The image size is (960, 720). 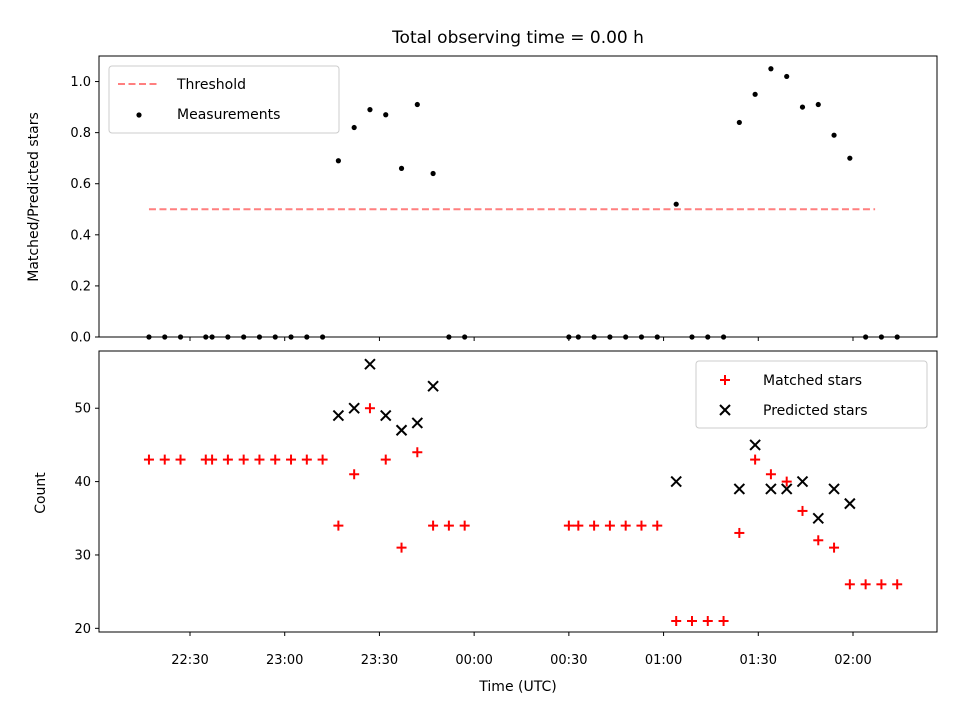 What do you see at coordinates (80, 133) in the screenshot?
I see `y-tick-label-top: 0.8` at bounding box center [80, 133].